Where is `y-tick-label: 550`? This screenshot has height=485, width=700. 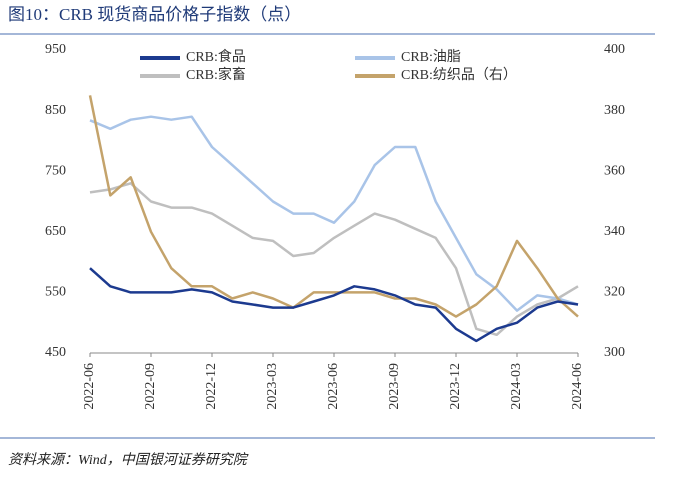 y-tick-label: 550 is located at coordinates (55, 292).